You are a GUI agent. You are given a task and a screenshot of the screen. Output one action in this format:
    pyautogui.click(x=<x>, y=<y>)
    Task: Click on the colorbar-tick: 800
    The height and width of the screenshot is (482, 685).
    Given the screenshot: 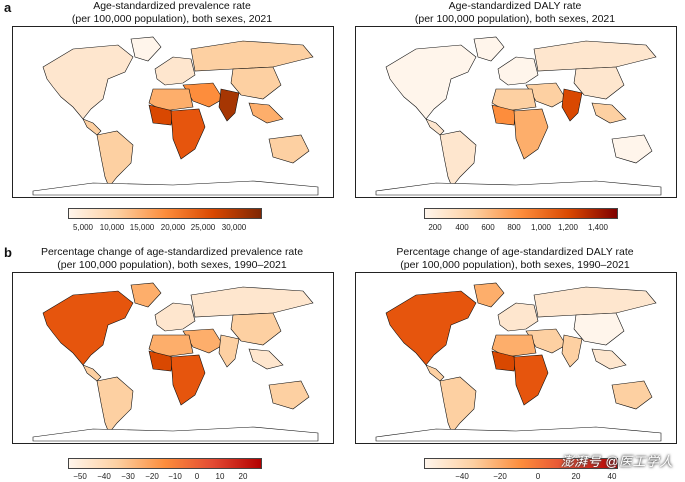 What is the action you would take?
    pyautogui.click(x=514, y=227)
    